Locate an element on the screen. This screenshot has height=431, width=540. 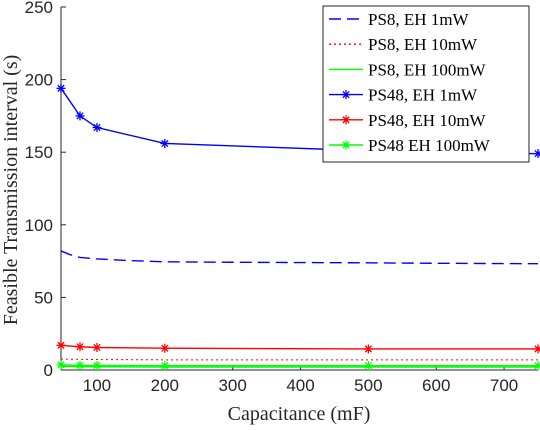
legend-label: PS8, EH 1mW is located at coordinates (419, 19).